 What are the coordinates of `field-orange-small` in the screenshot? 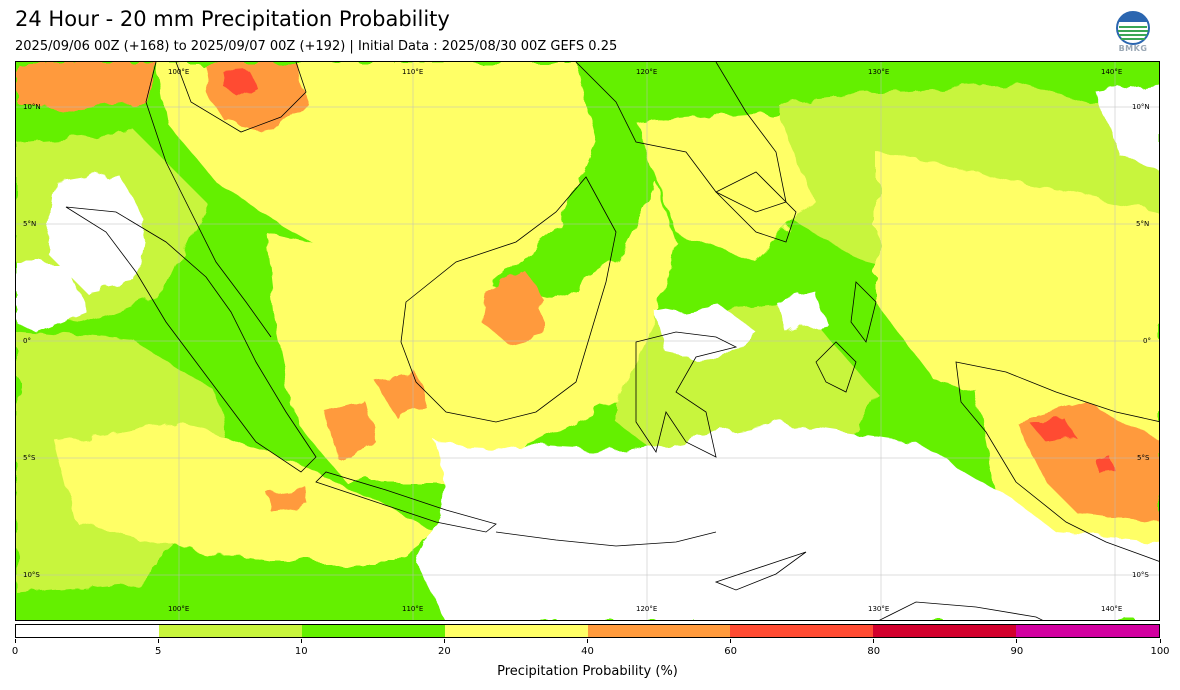 It's located at (288, 499).